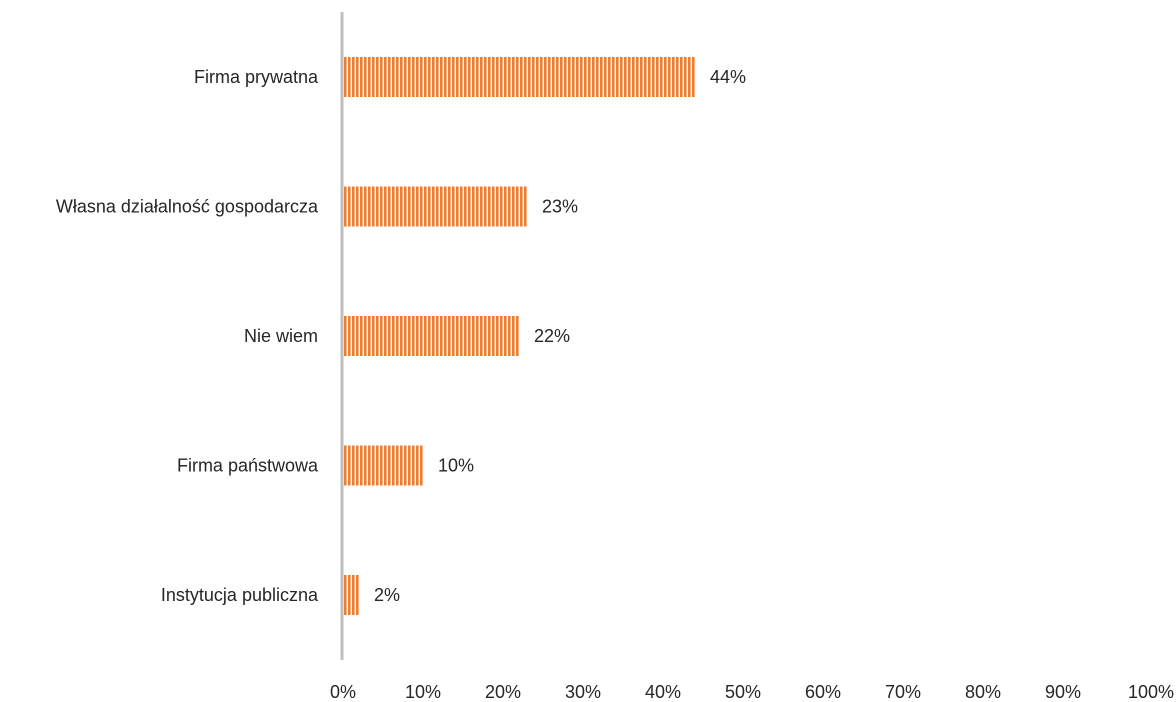  Describe the element at coordinates (248, 466) in the screenshot. I see `category-label: Firma państwowa` at that location.